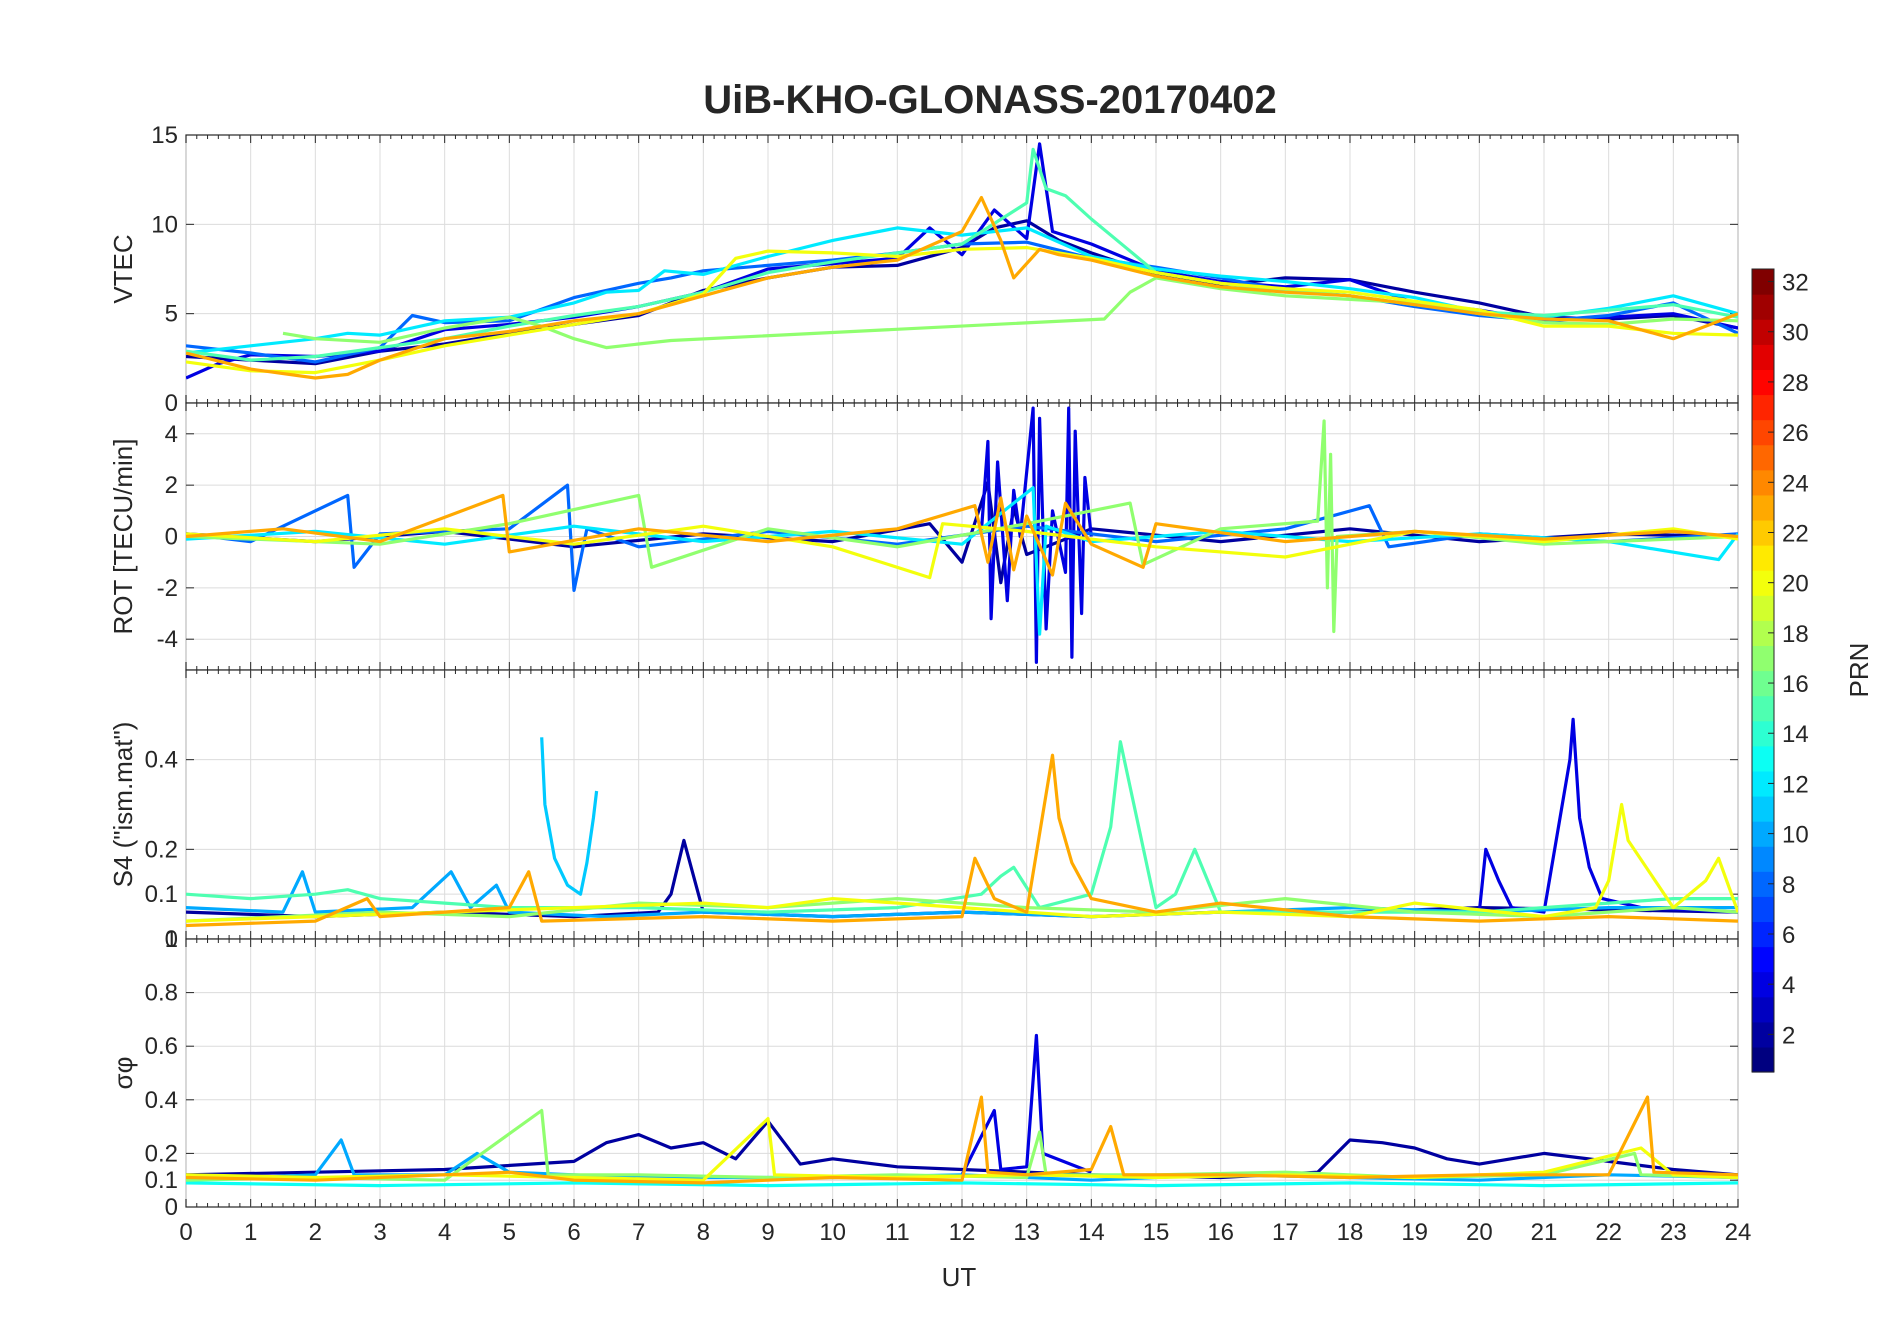  Describe the element at coordinates (1795, 533) in the screenshot. I see `colorbar-tick-label: 22` at that location.